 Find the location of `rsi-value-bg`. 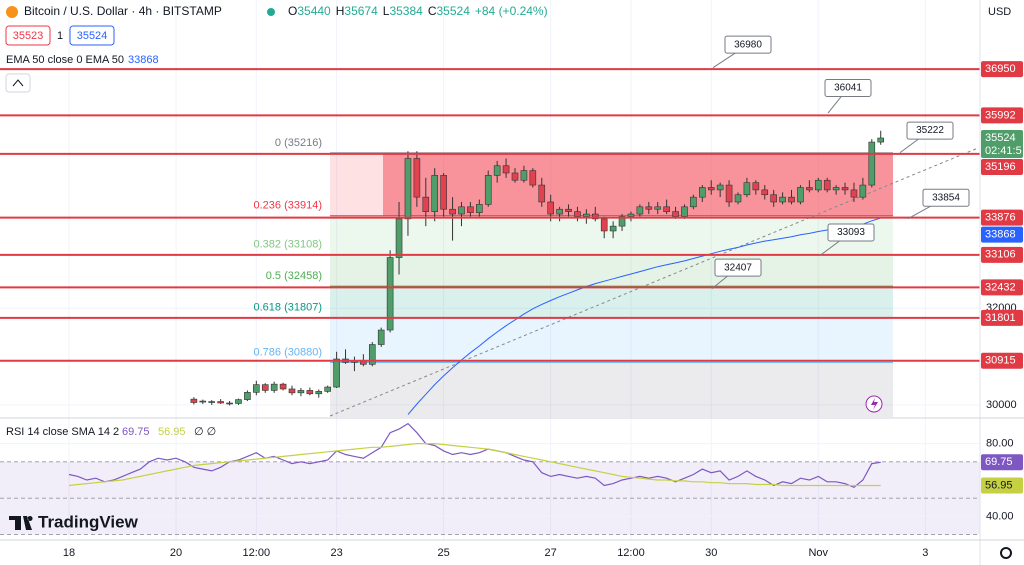

rsi-value-bg is located at coordinates (1002, 462).